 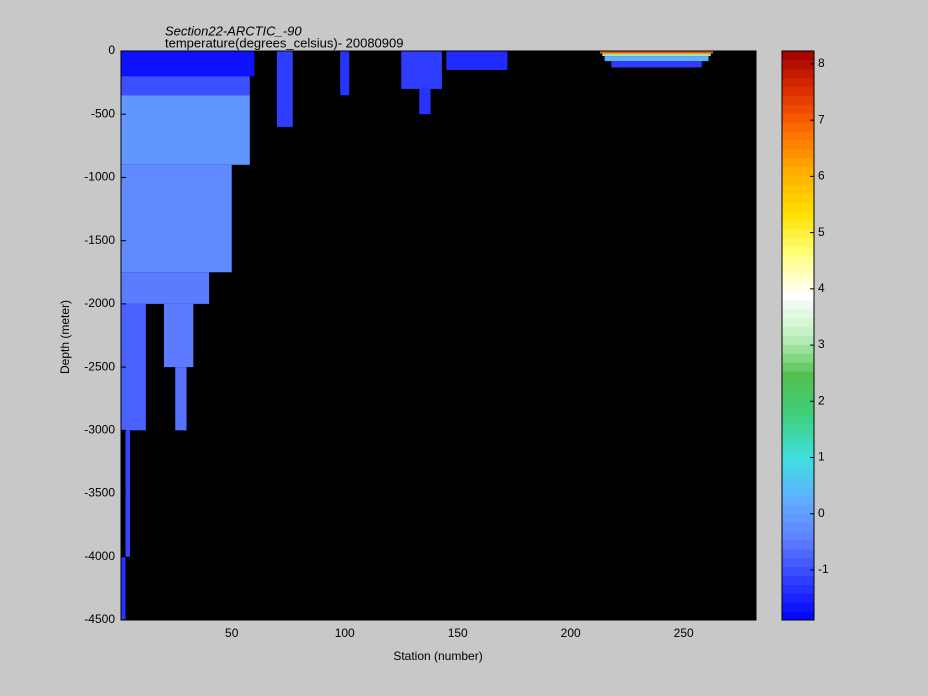 What do you see at coordinates (111, 50) in the screenshot?
I see `y-tick-label: 0` at bounding box center [111, 50].